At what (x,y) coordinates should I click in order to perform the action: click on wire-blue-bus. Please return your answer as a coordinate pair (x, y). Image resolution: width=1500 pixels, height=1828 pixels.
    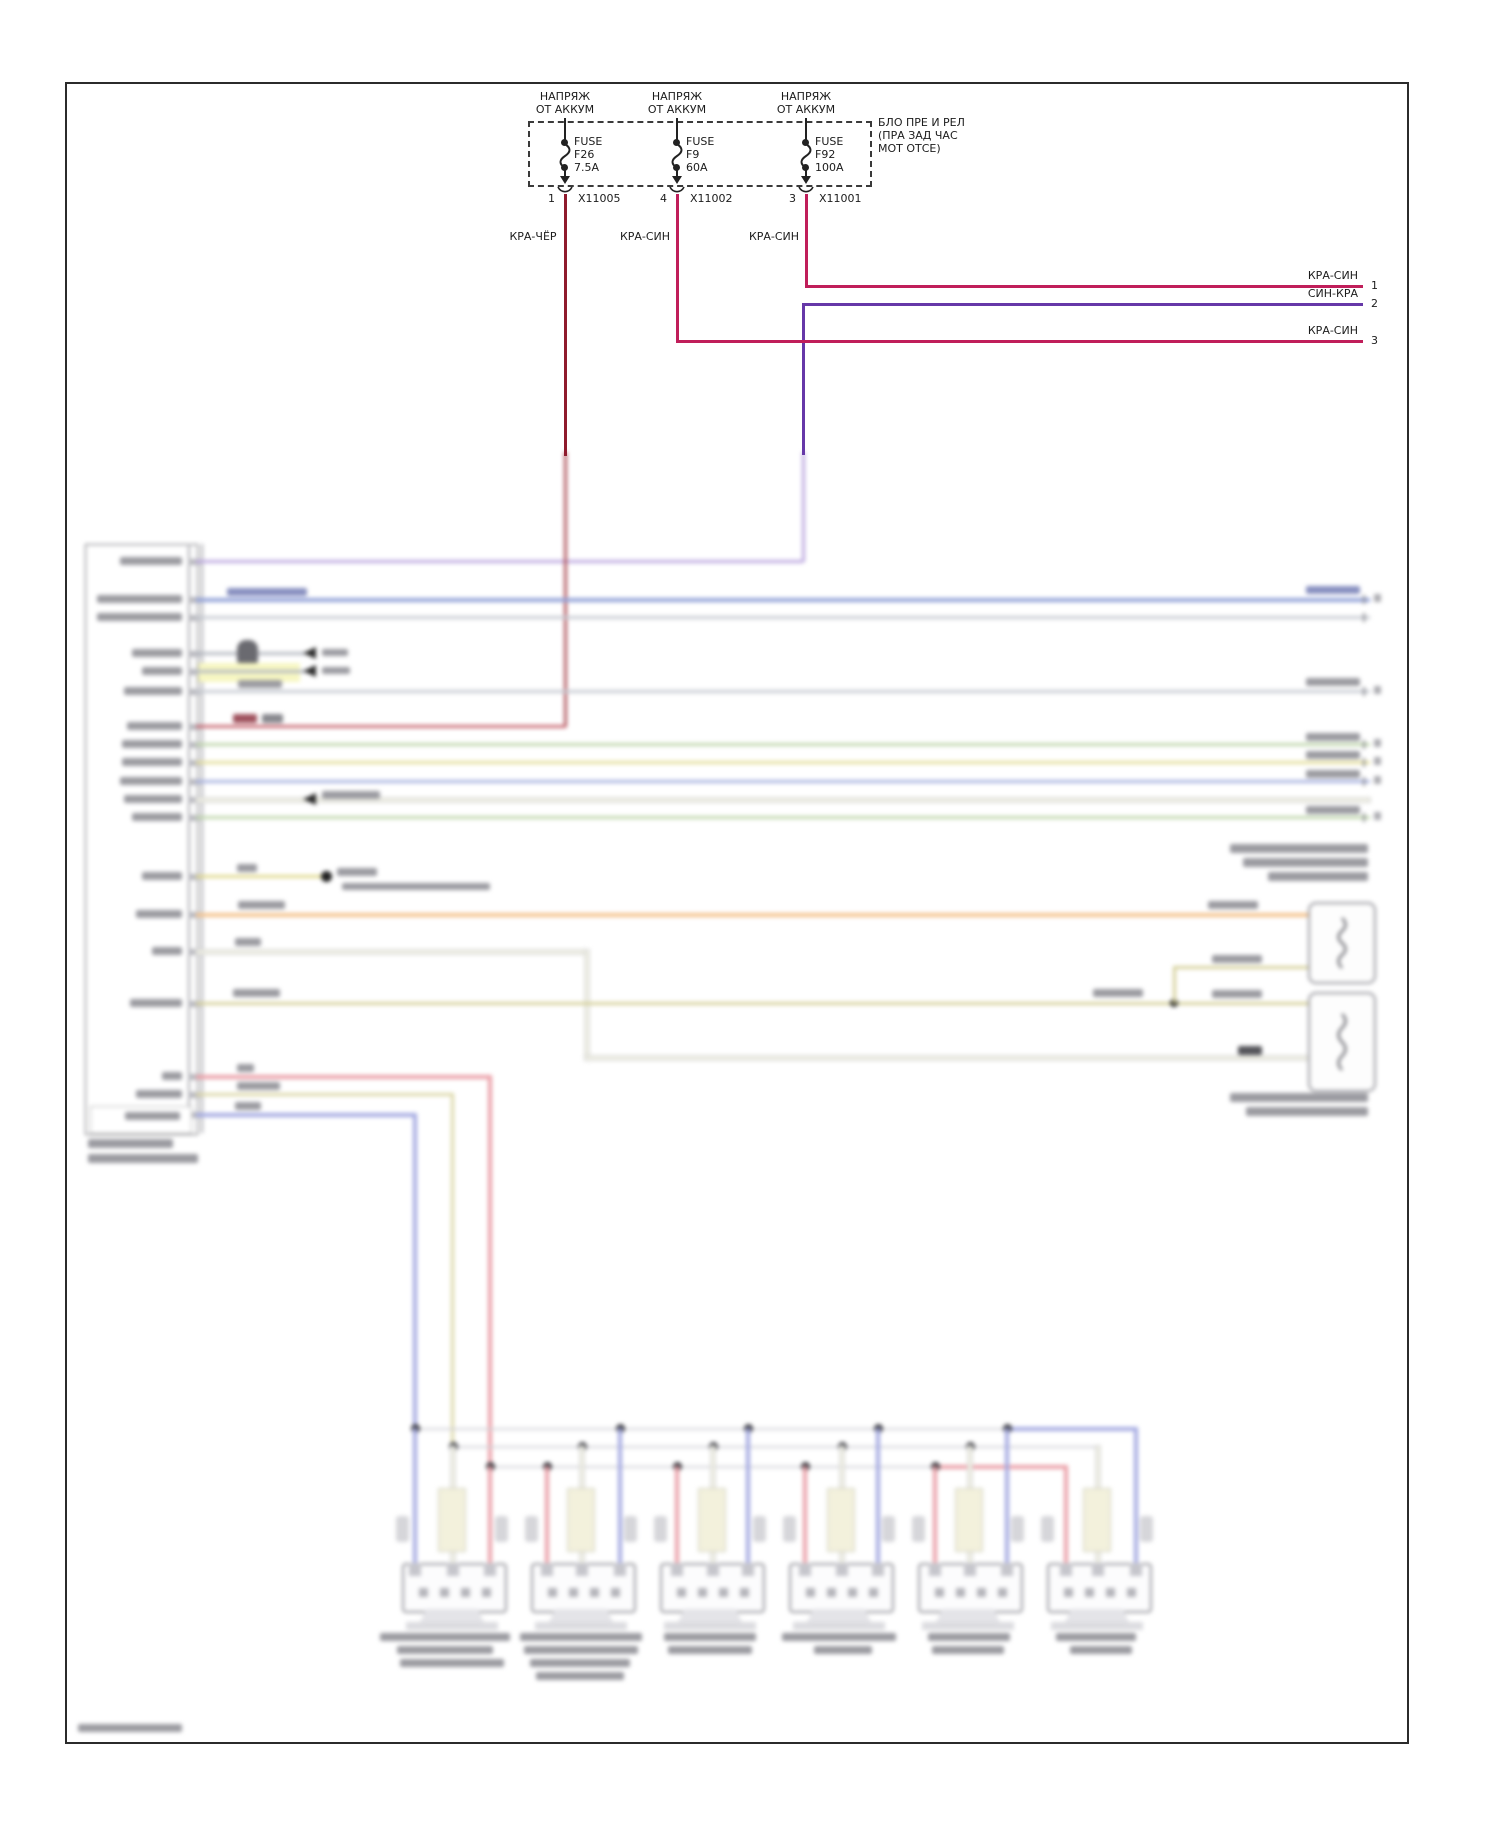
    Looking at the image, I should click on (783, 600).